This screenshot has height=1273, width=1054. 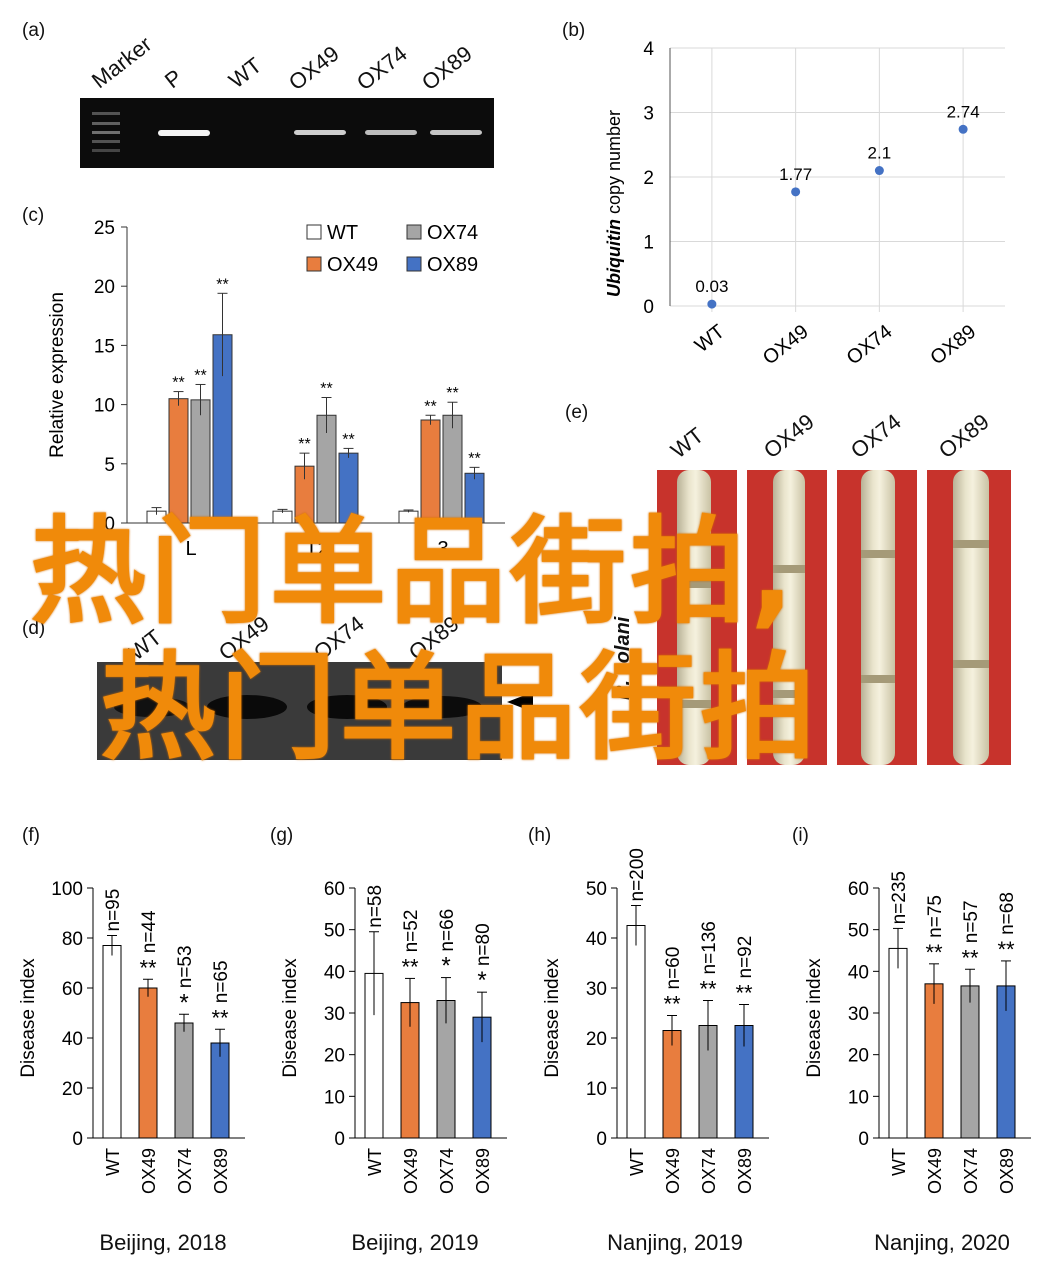 I want to click on data-label: 2.74, so click(x=963, y=111).